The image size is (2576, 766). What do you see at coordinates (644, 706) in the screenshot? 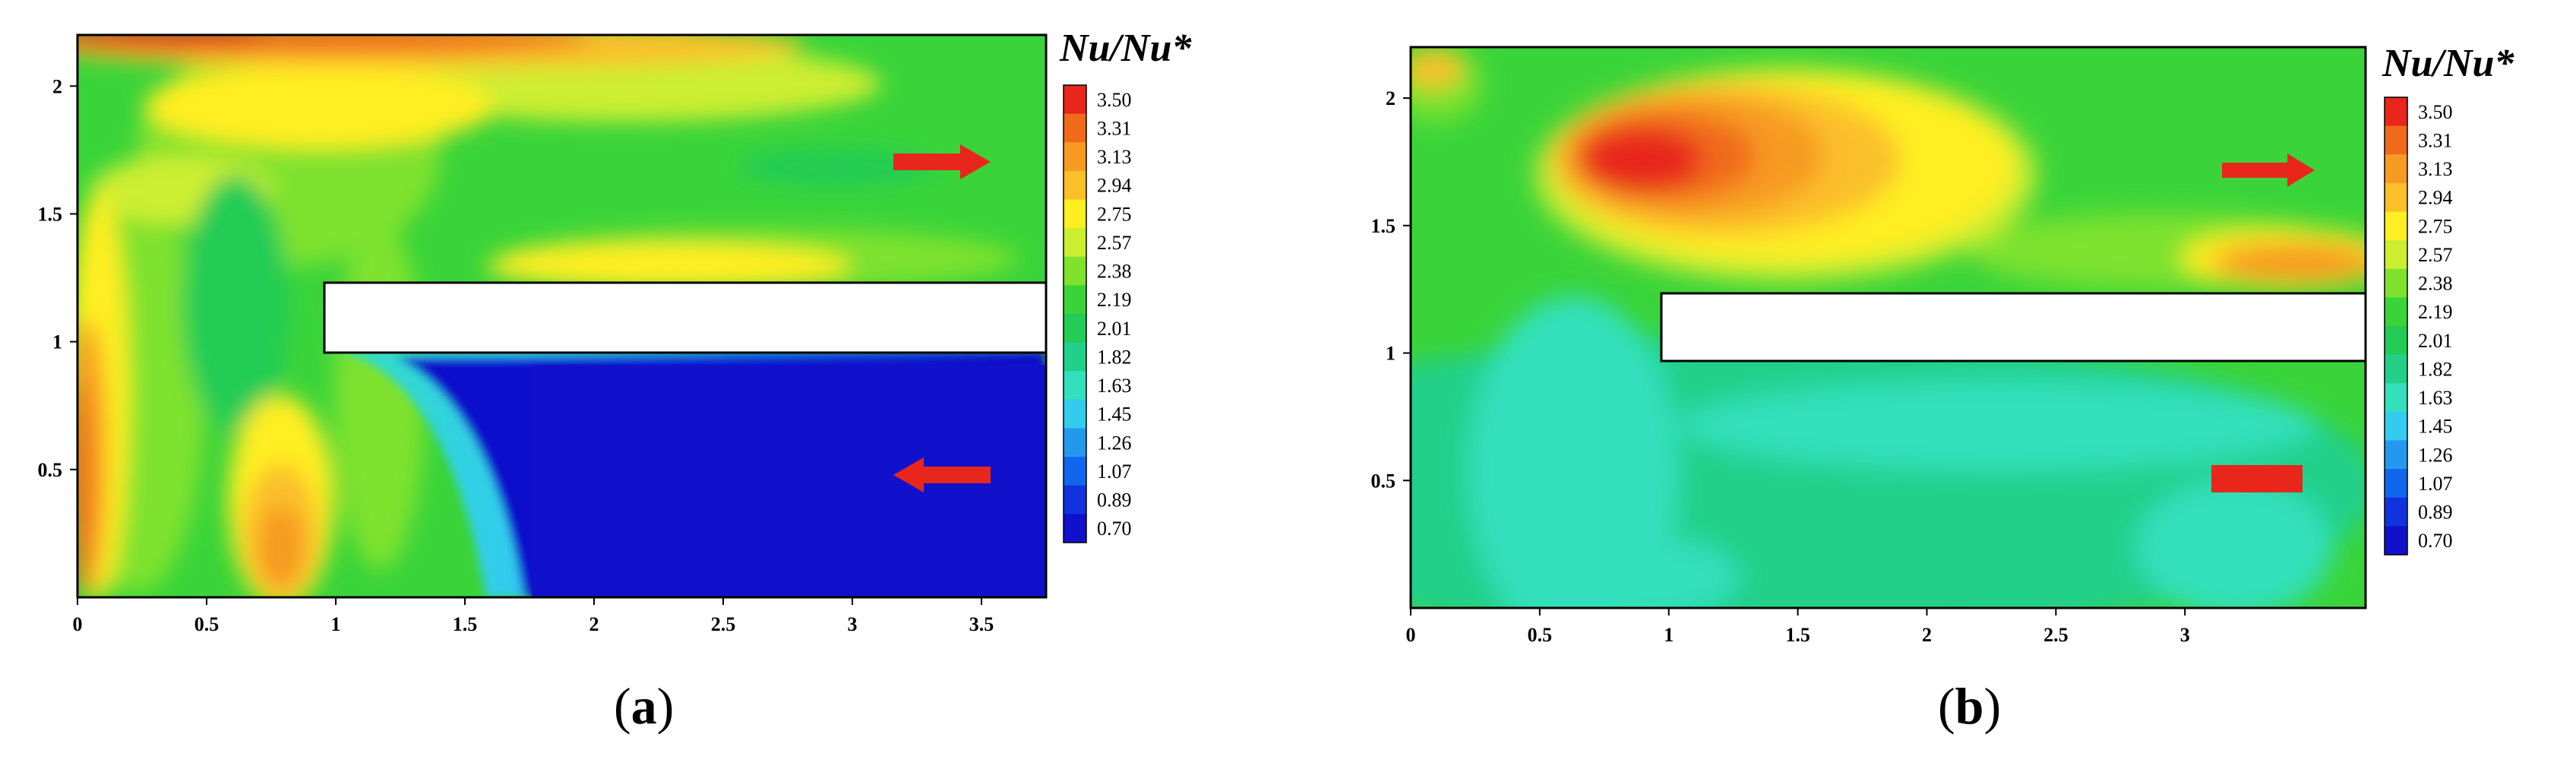
I see `caption-a: (a)` at bounding box center [644, 706].